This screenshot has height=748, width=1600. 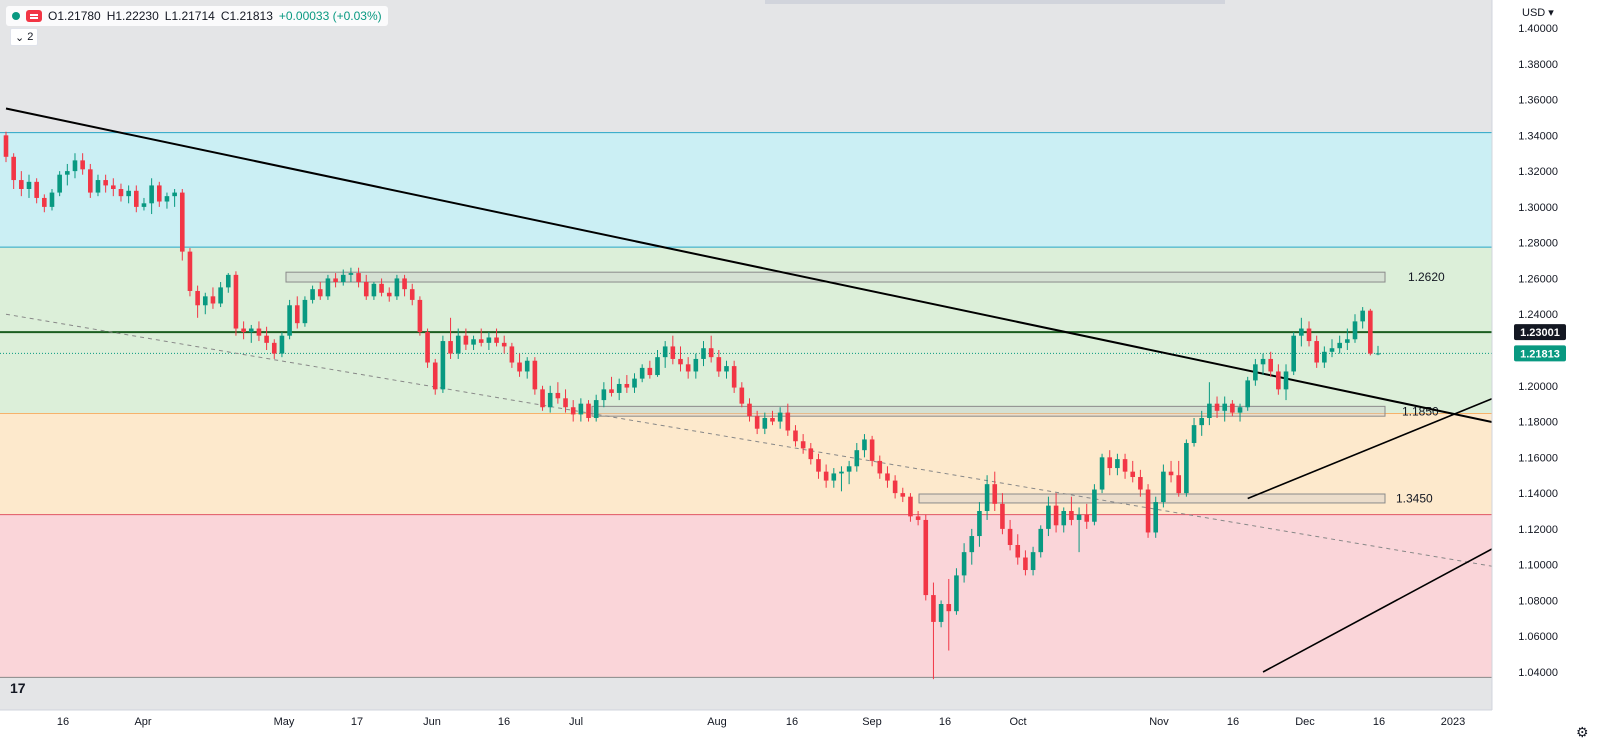 I want to click on x-tick-label: May, so click(x=284, y=722).